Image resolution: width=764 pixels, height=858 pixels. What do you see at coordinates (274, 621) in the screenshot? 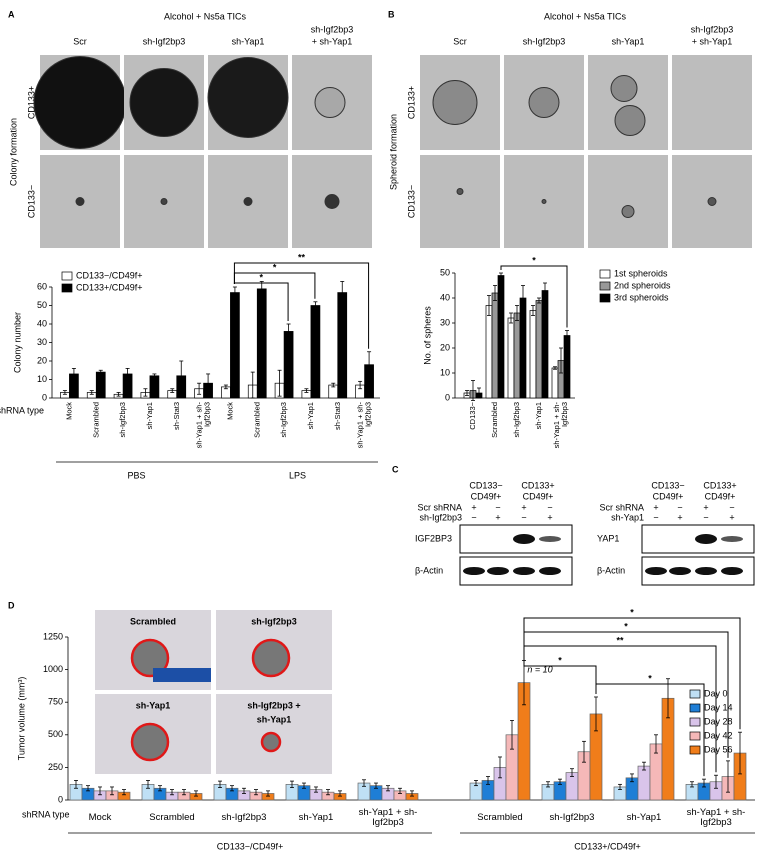
I see `photo-label: sh-Igf2bp3` at bounding box center [274, 621].